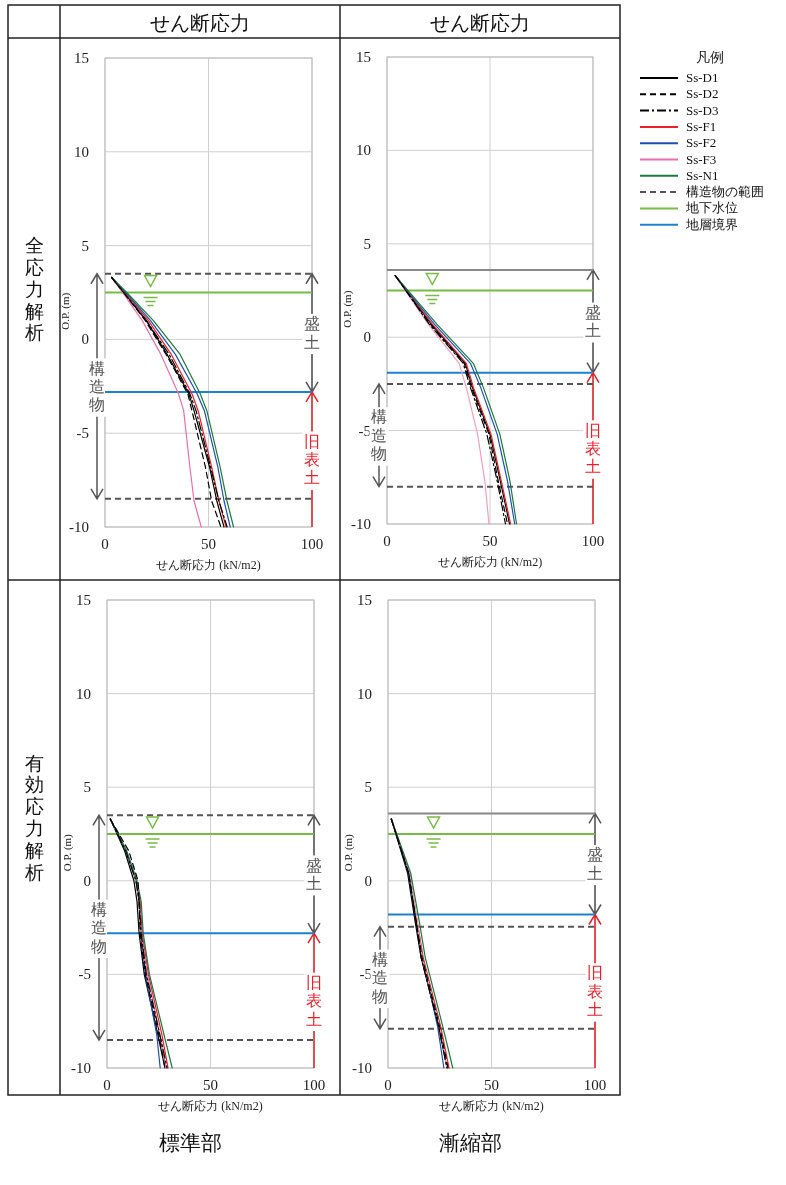 Image resolution: width=786 pixels, height=1185 pixels. Describe the element at coordinates (190, 1143) in the screenshot. I see `text: 標準部` at that location.